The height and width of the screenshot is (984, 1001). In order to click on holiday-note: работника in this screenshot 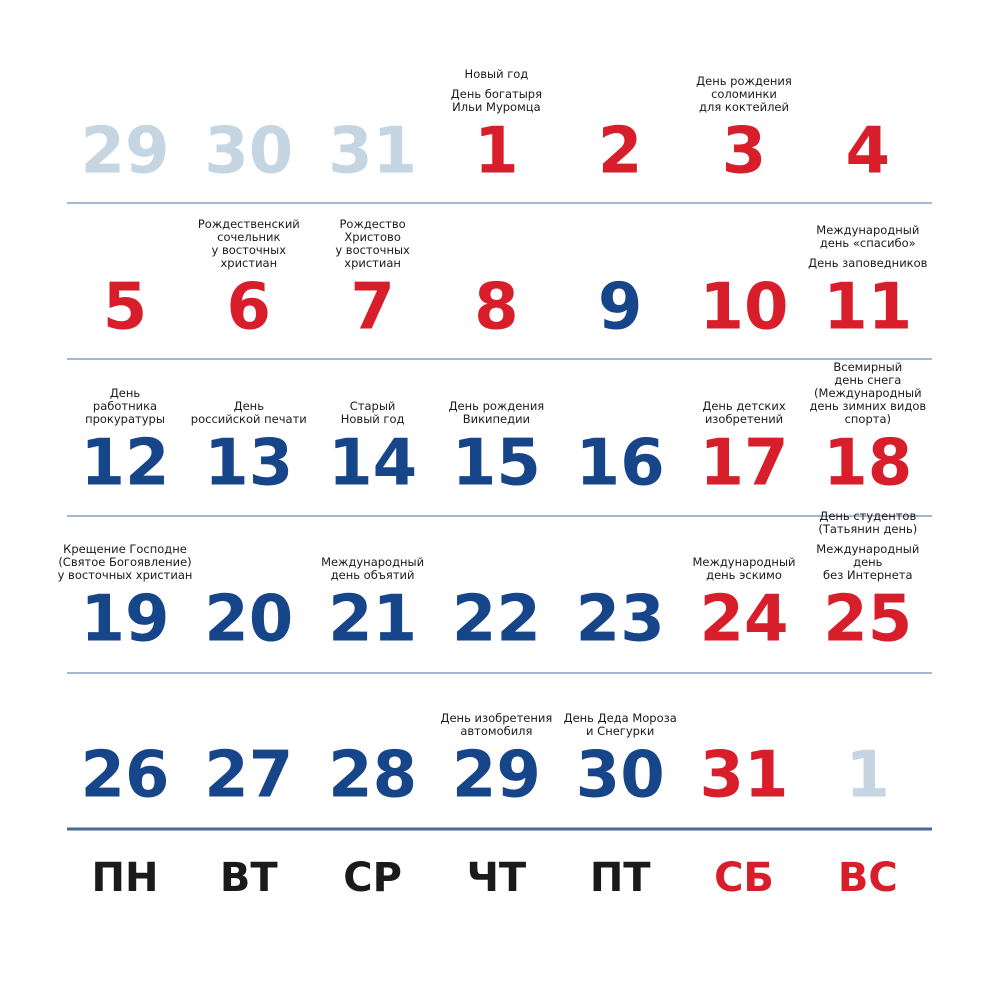, I will do `click(125, 406)`.